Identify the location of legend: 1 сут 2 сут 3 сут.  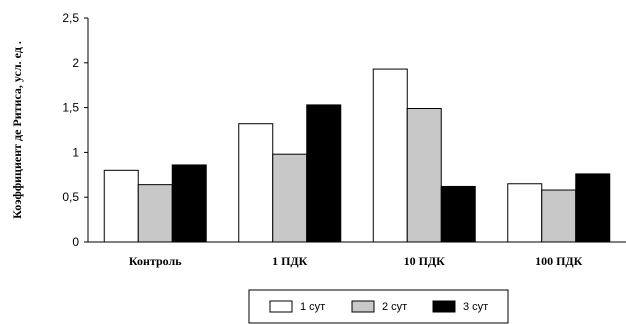
(378, 306).